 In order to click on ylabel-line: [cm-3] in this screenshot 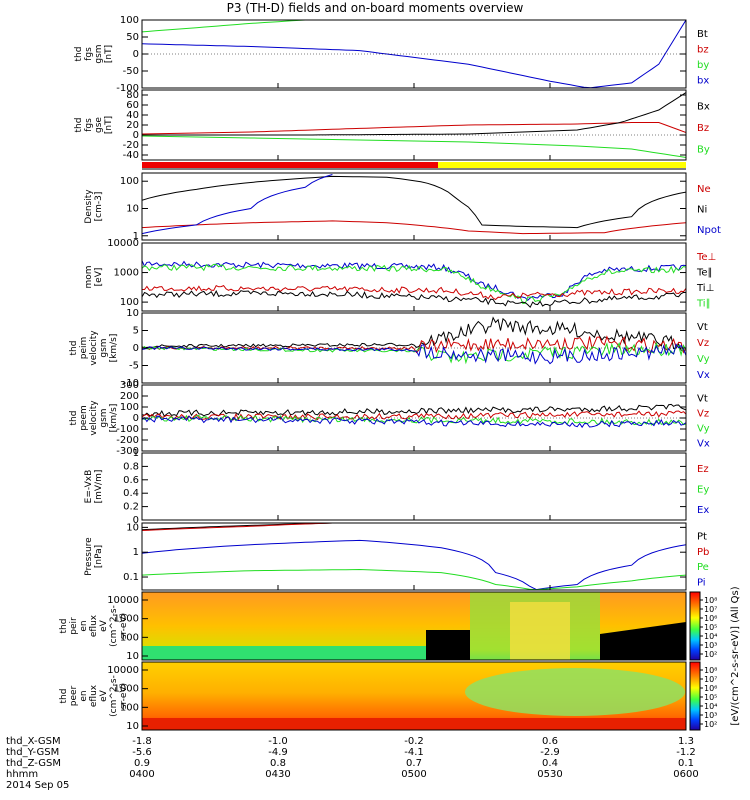, I will do `click(99, 207)`.